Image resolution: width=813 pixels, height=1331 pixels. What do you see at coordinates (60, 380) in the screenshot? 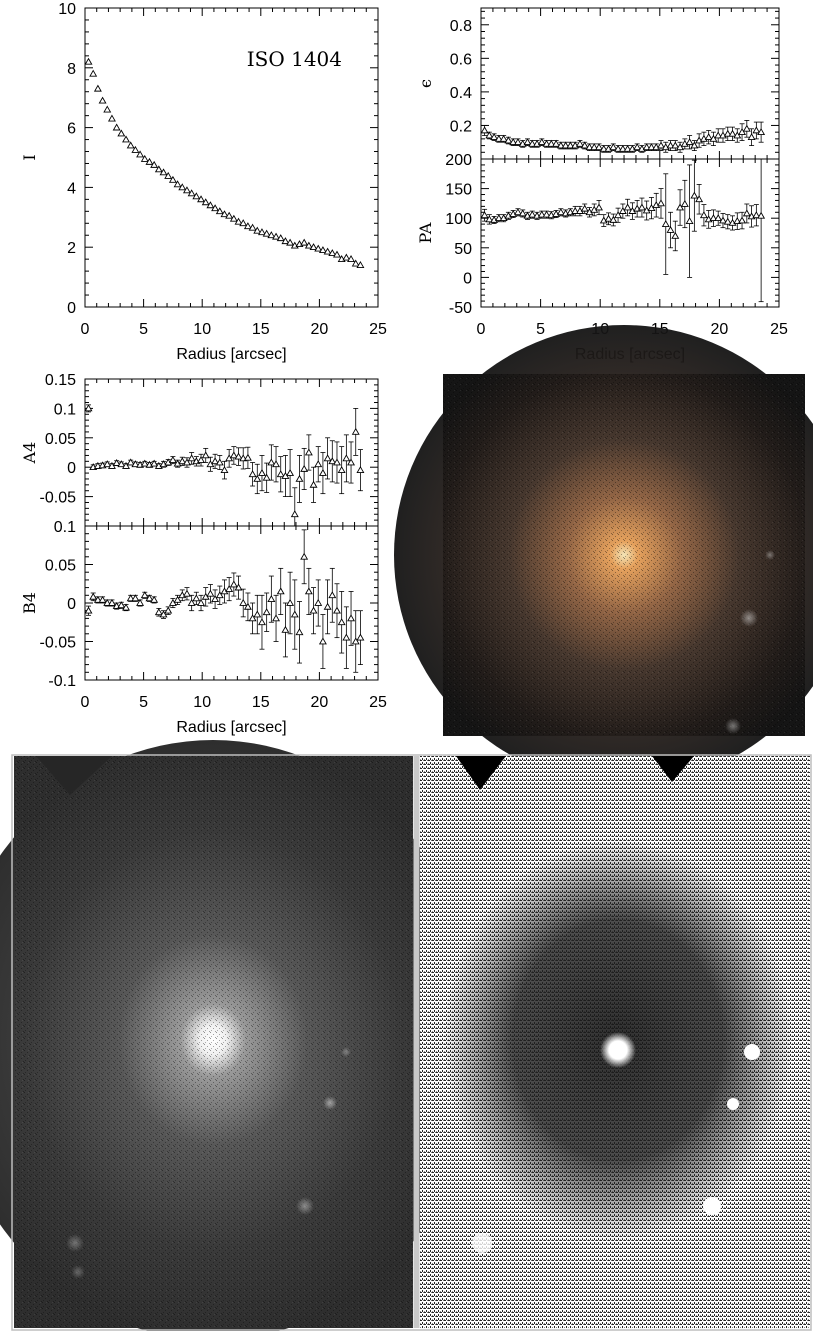
I see `y-tick-label: 0.15` at bounding box center [60, 380].